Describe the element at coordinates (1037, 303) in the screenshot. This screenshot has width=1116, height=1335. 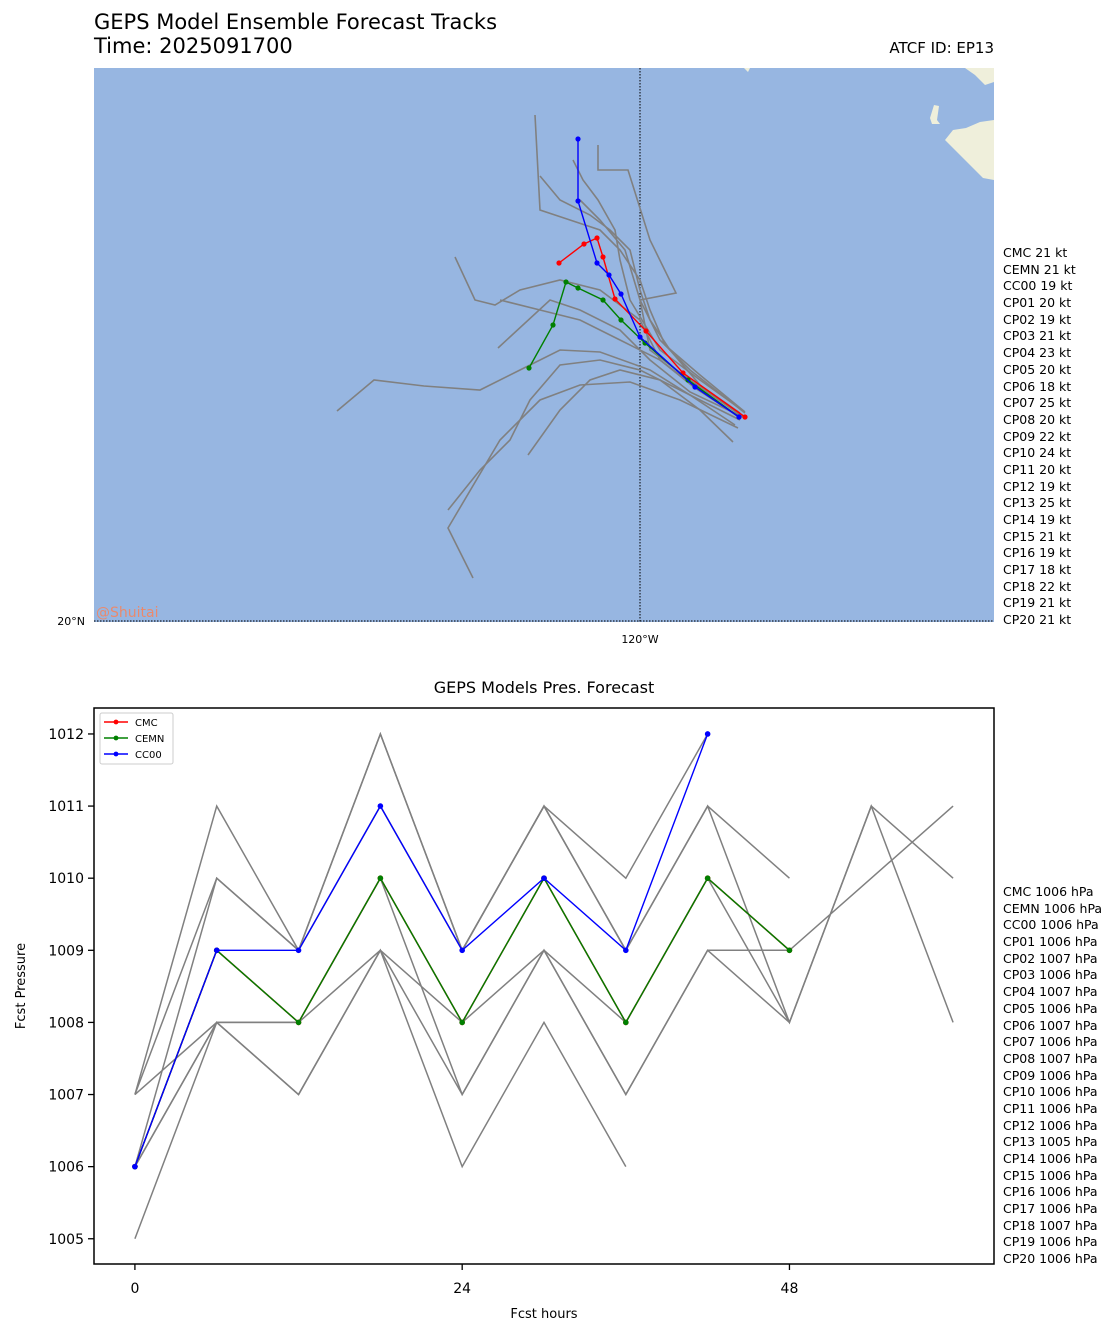
I see `wind-intensity-label: CP01 20 kt` at that location.